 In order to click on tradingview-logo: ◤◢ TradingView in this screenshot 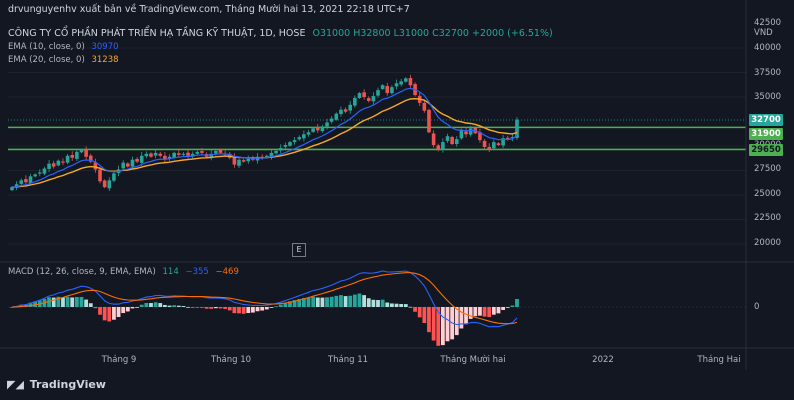, I will do `click(56, 384)`.